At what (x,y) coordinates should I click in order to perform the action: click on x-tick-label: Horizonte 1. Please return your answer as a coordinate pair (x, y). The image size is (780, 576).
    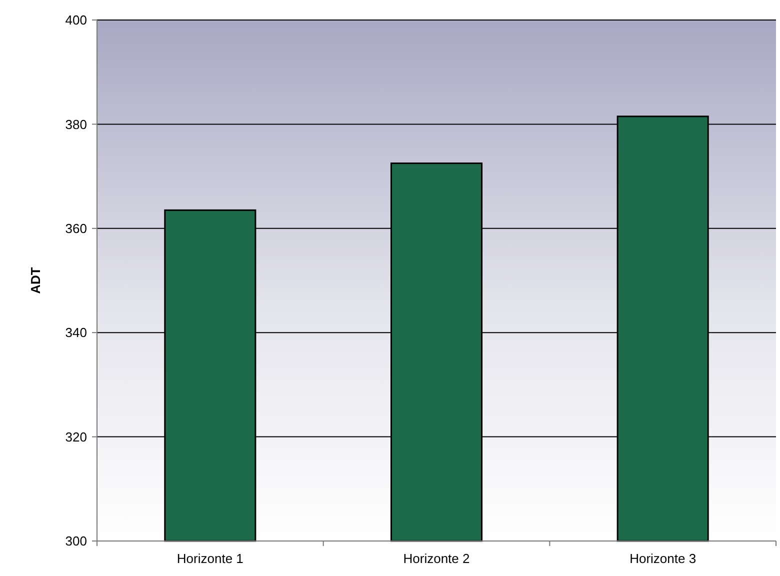
    Looking at the image, I should click on (210, 558).